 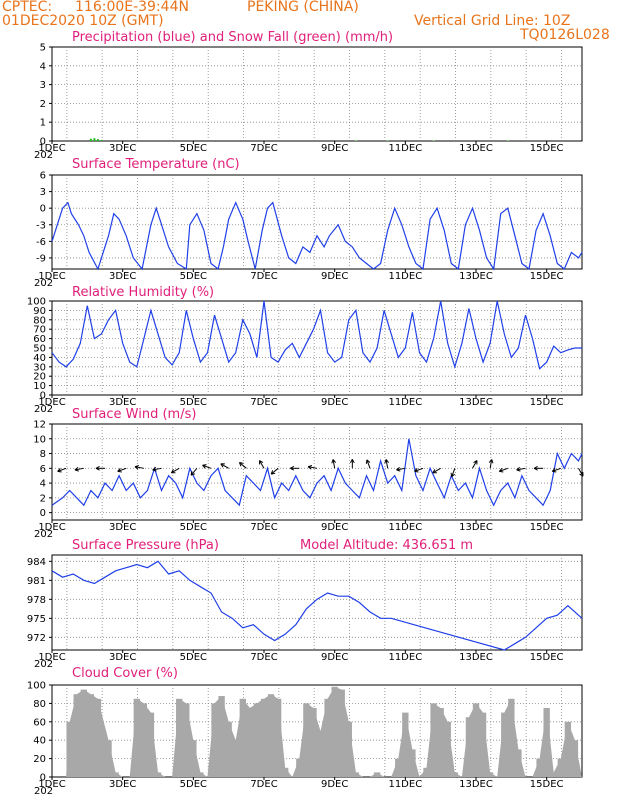 What do you see at coordinates (43, 791) in the screenshot?
I see `cloud-year-fragment: 202` at bounding box center [43, 791].